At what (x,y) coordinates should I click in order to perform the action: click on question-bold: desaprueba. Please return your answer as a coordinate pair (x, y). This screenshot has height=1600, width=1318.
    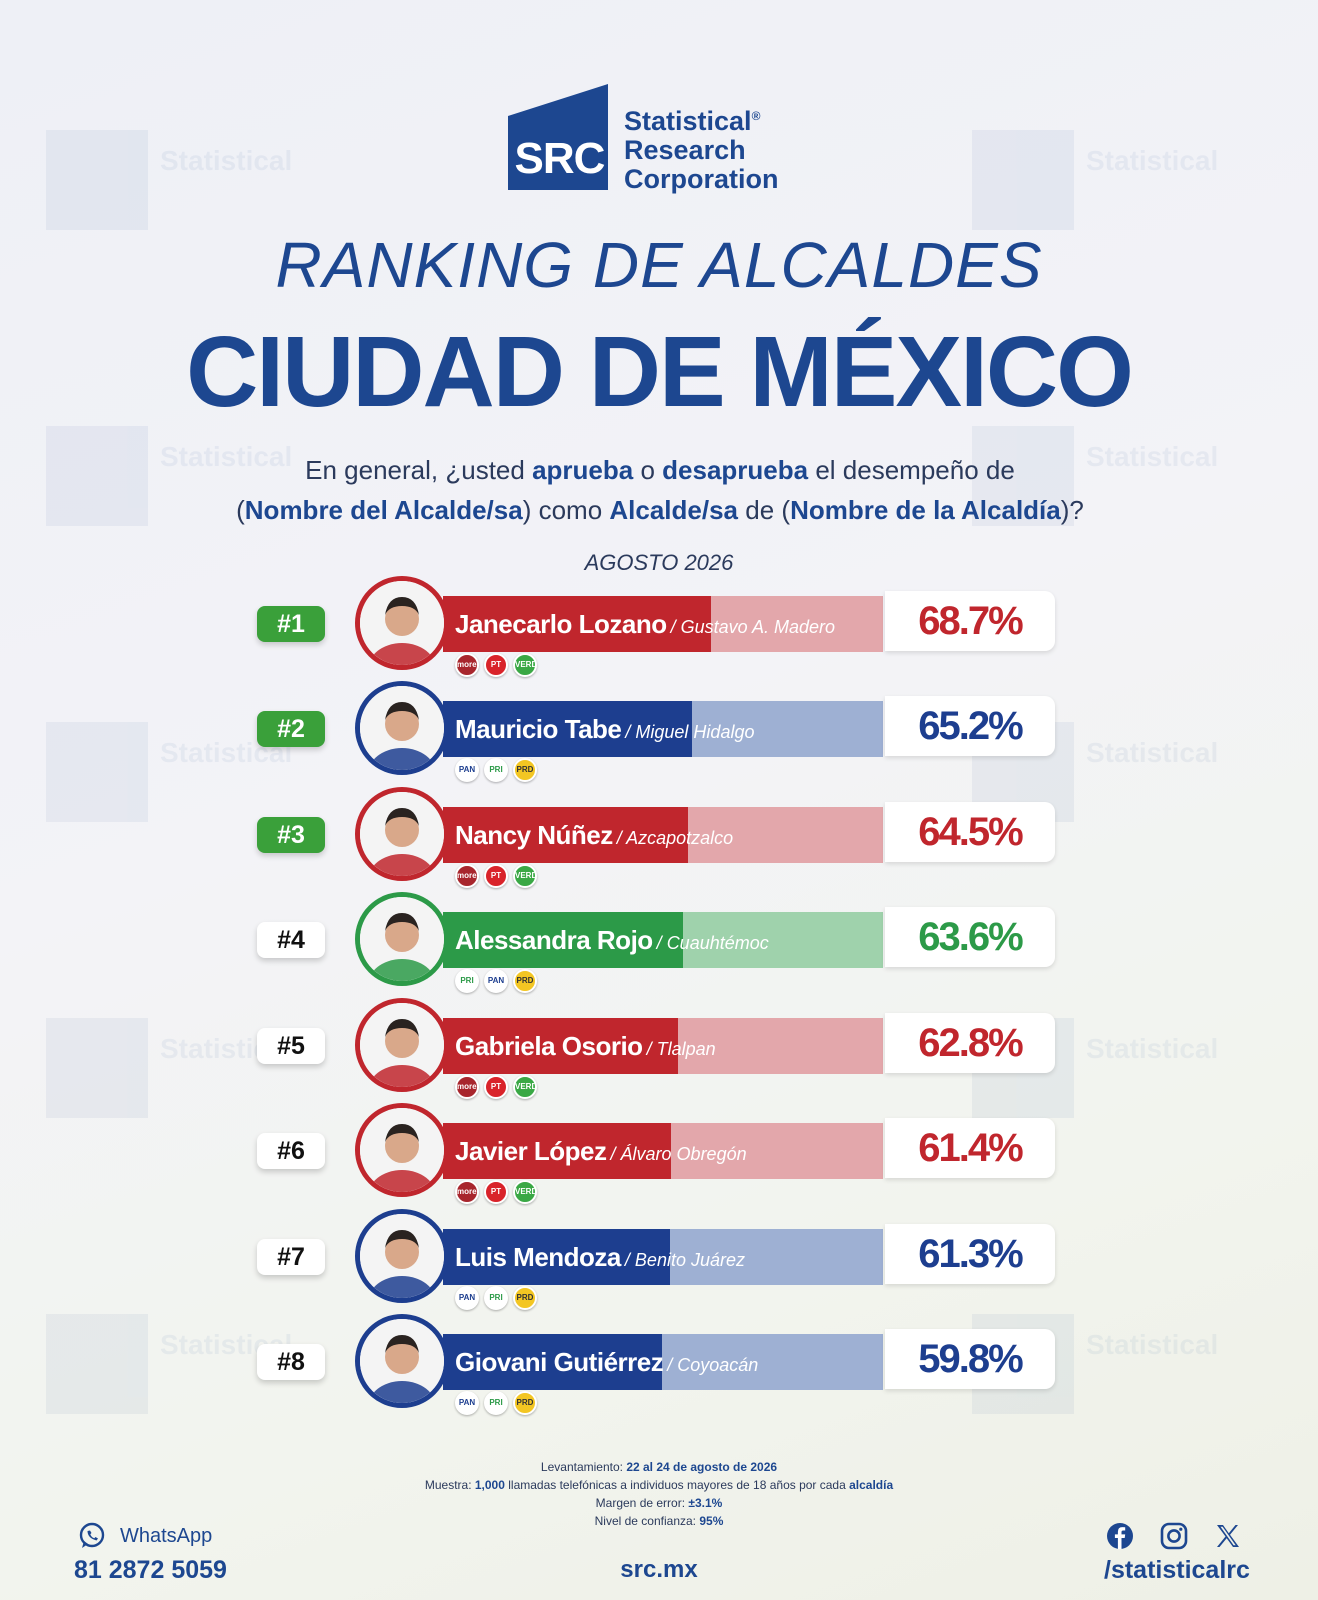
    Looking at the image, I should click on (735, 470).